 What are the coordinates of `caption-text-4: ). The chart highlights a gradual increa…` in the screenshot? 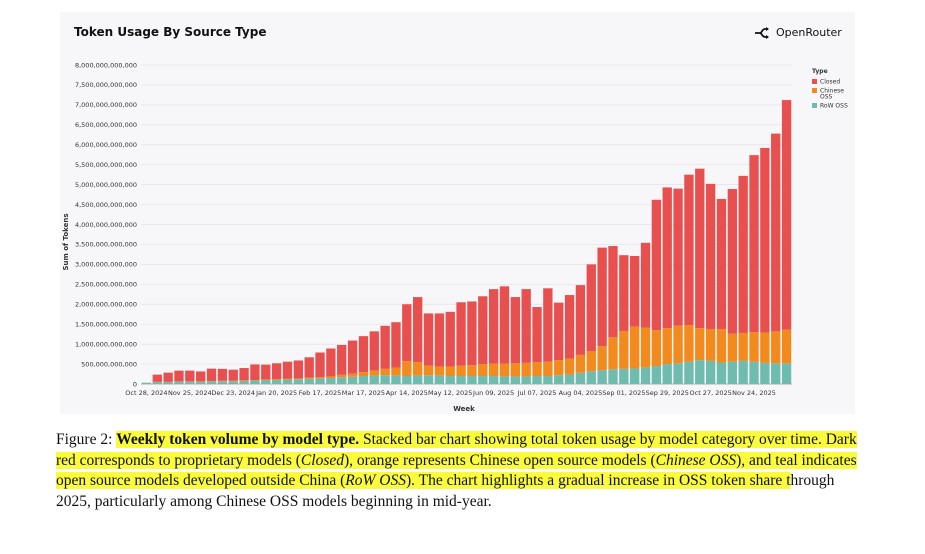 It's located at (598, 480).